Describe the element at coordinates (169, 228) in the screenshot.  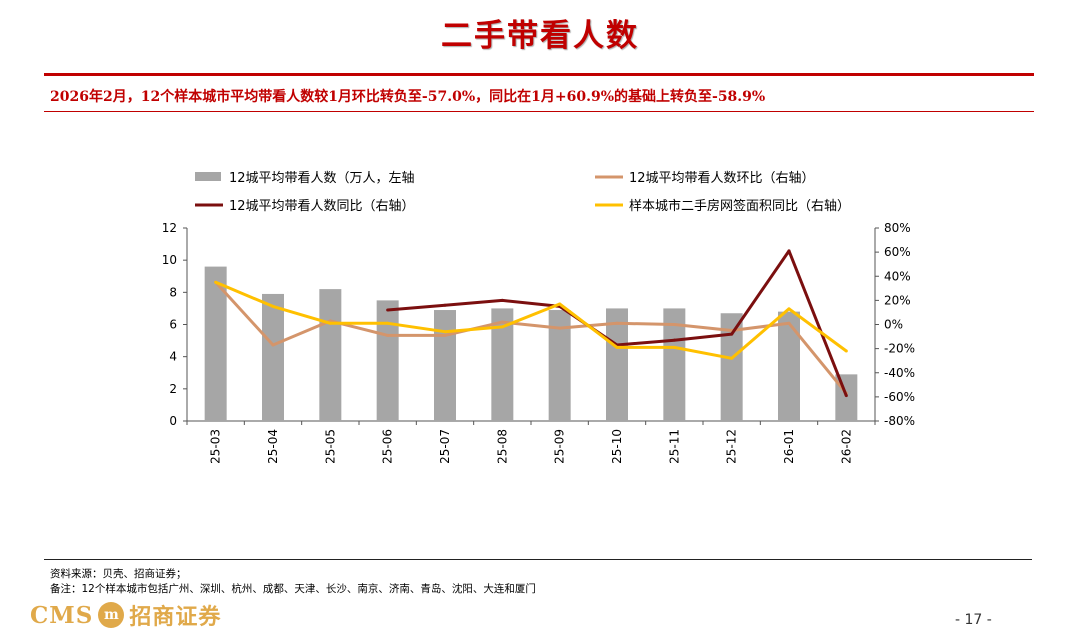
I see `left-tick-label: 12` at that location.